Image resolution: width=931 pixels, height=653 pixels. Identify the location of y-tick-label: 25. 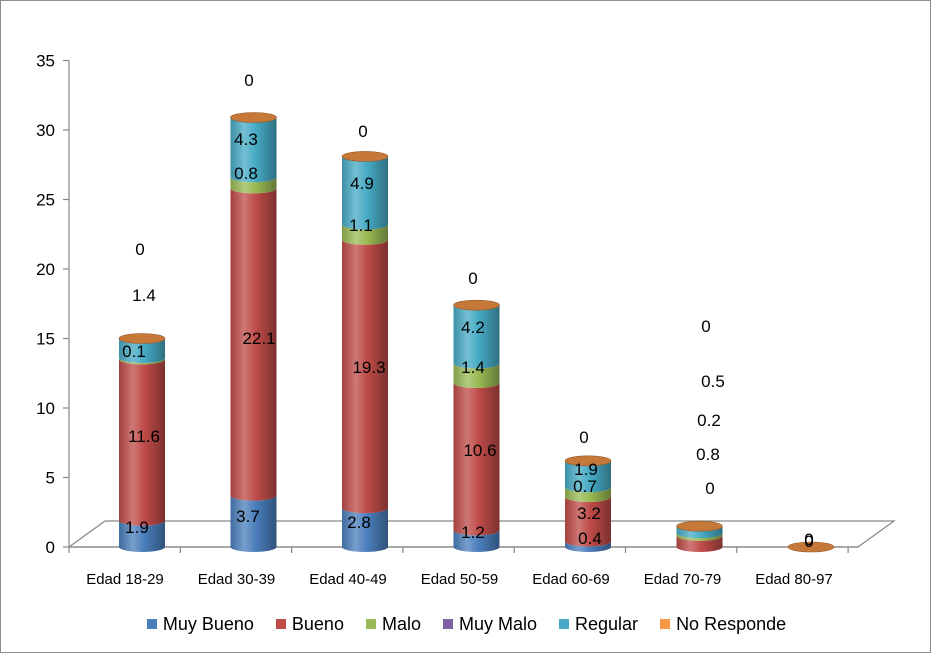
(45, 200).